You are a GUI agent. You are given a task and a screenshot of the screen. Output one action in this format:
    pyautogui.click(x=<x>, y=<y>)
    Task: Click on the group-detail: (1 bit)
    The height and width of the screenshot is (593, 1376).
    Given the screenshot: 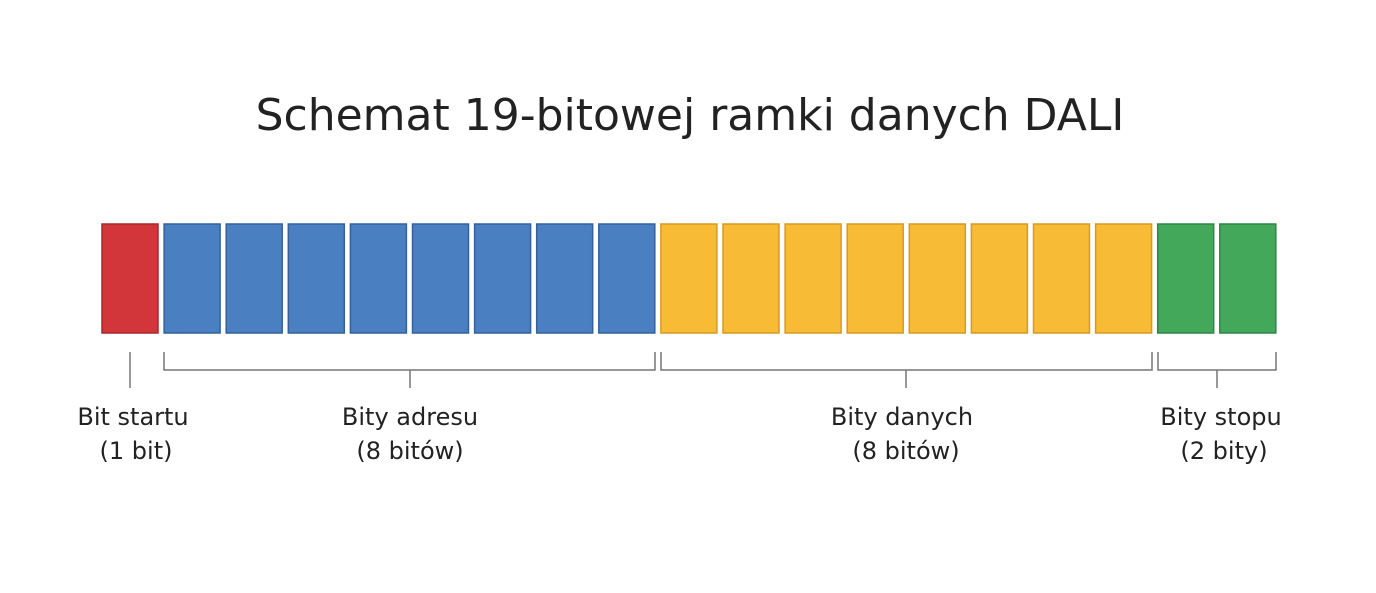 What is the action you would take?
    pyautogui.click(x=136, y=451)
    